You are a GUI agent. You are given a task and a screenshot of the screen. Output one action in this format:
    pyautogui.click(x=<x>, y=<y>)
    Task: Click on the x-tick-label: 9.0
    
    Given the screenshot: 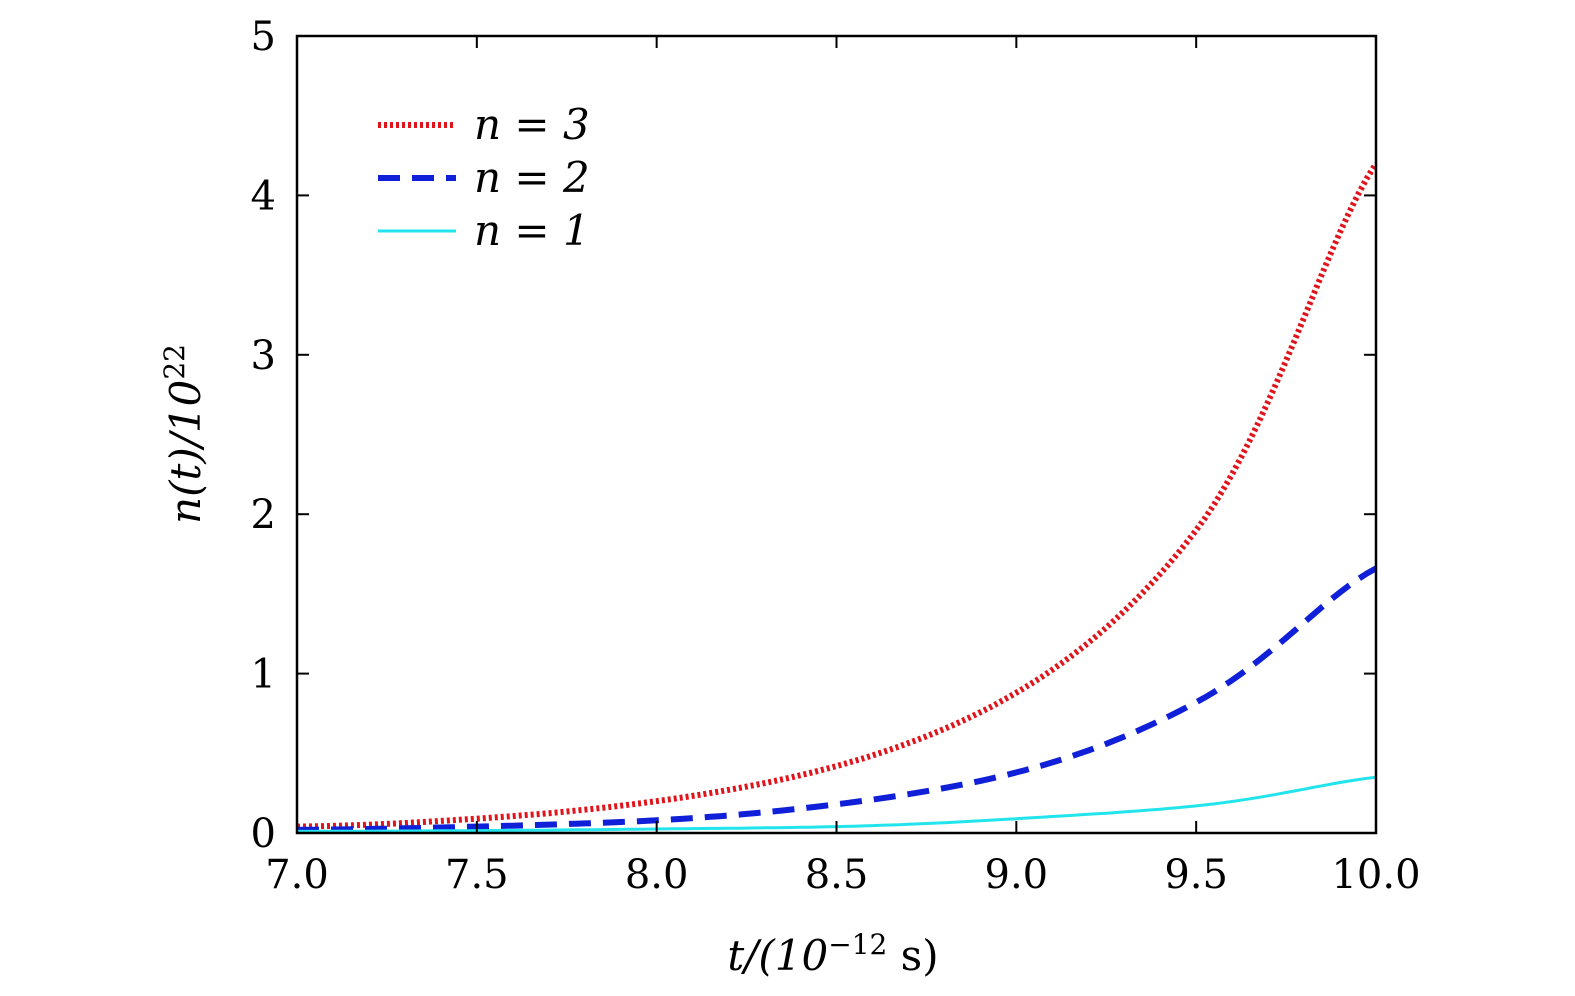 What is the action you would take?
    pyautogui.click(x=1017, y=875)
    